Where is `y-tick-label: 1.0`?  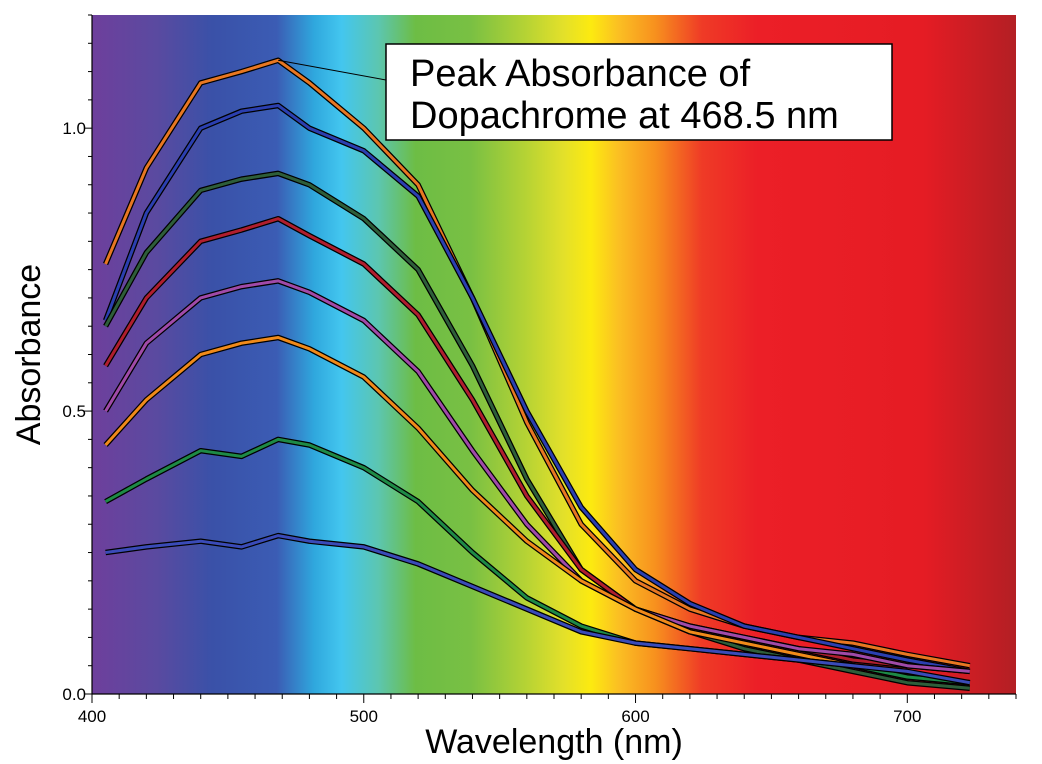
y-tick-label: 1.0 is located at coordinates (74, 128).